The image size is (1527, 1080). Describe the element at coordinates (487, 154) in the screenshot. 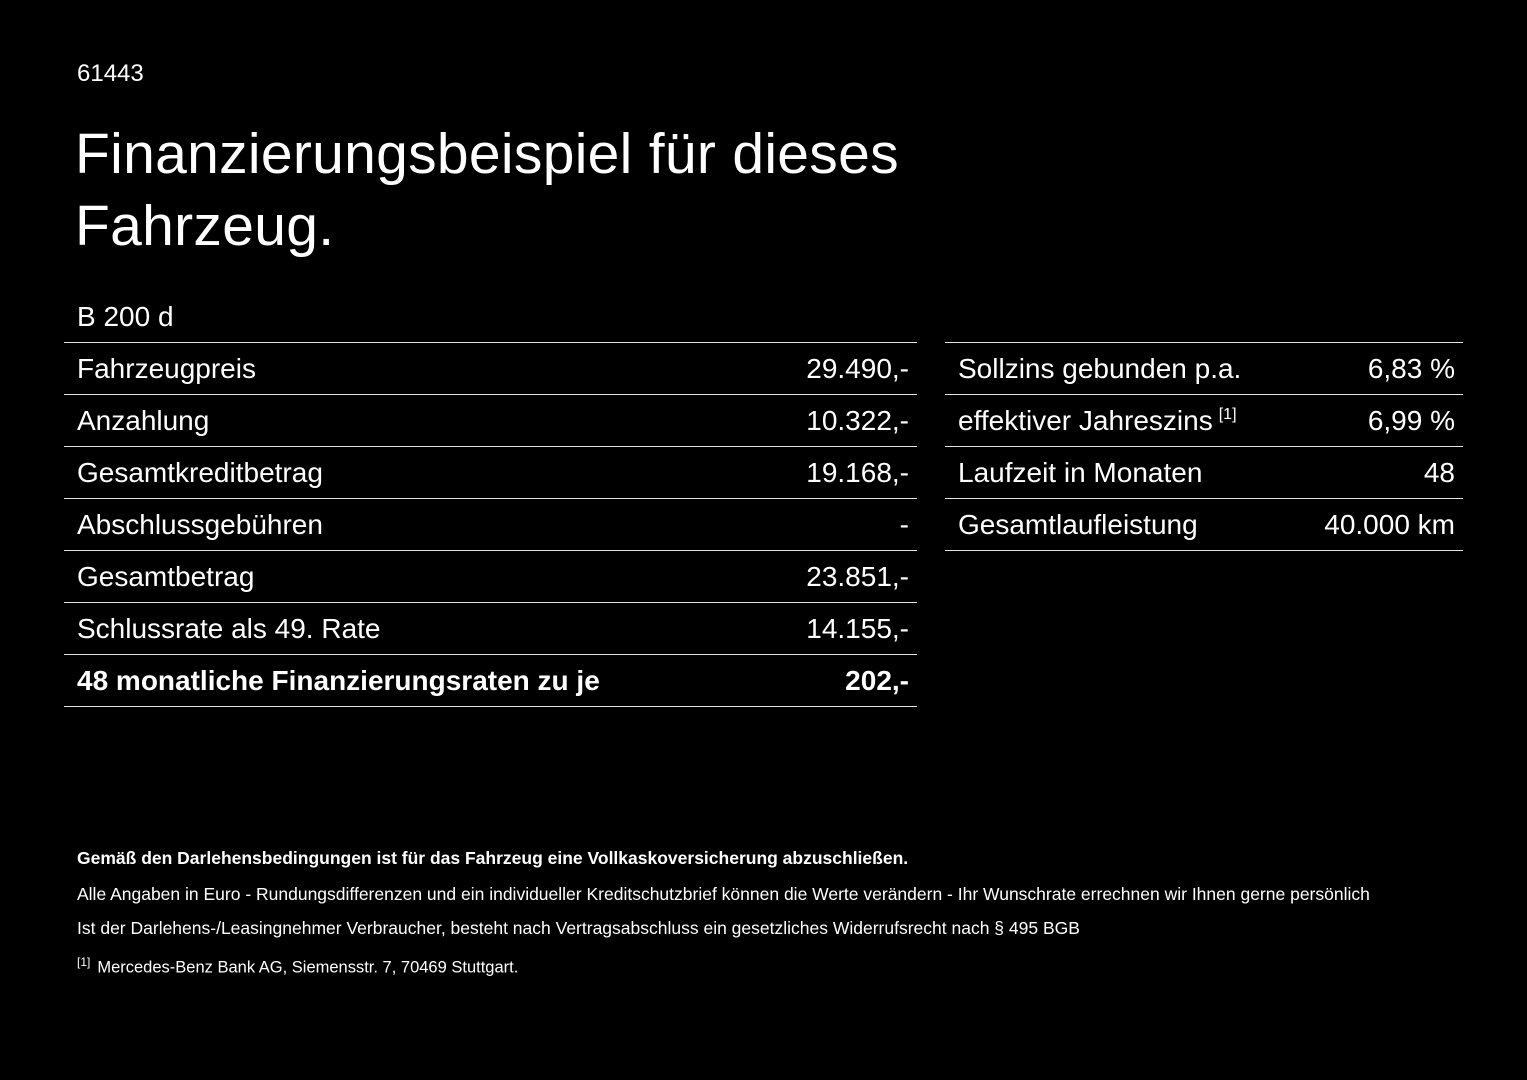

I see `page-title-line1: Finanzierungsbeispiel für dieses` at that location.